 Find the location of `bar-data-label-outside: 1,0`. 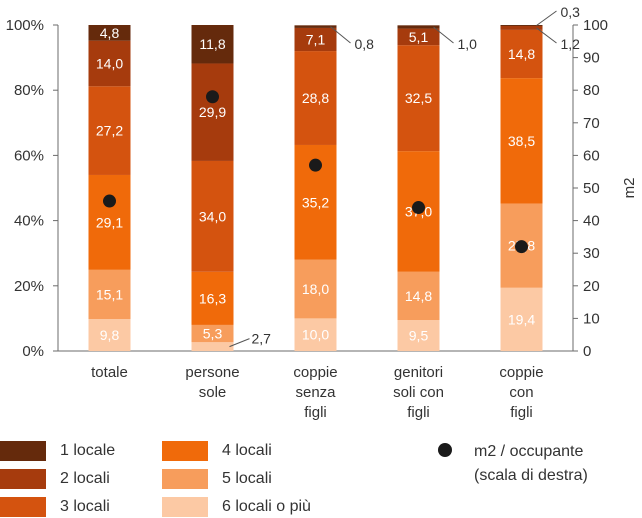

bar-data-label-outside: 1,0 is located at coordinates (468, 44).